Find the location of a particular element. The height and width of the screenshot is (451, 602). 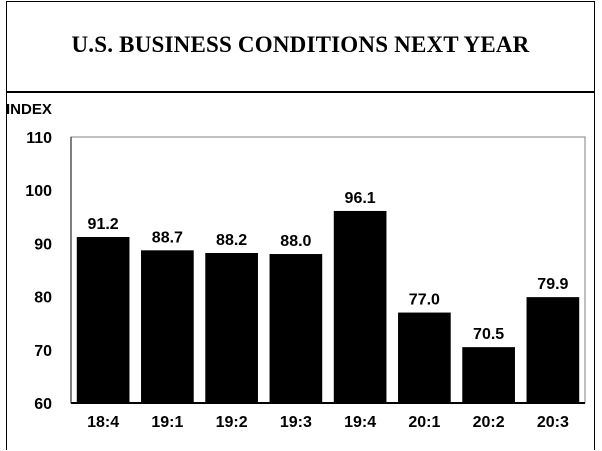

bar-value-label: 88.0 is located at coordinates (295, 241).